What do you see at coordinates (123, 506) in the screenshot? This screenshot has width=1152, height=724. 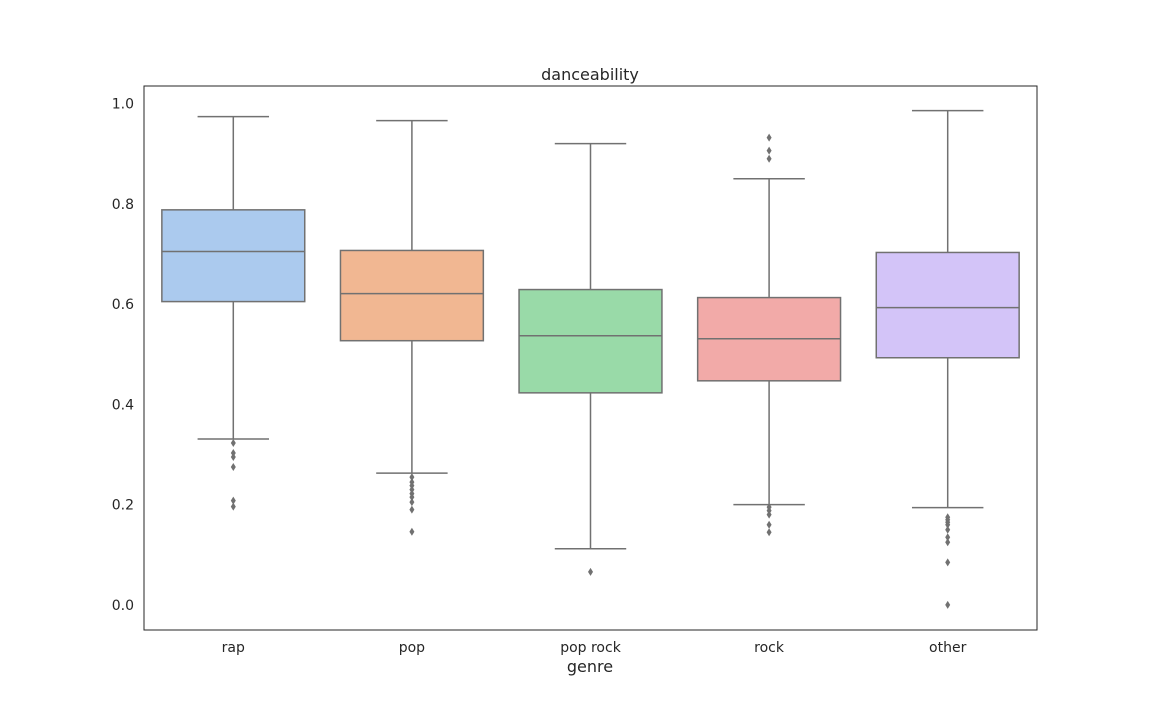 I see `y-tick-label: 0.2` at bounding box center [123, 506].